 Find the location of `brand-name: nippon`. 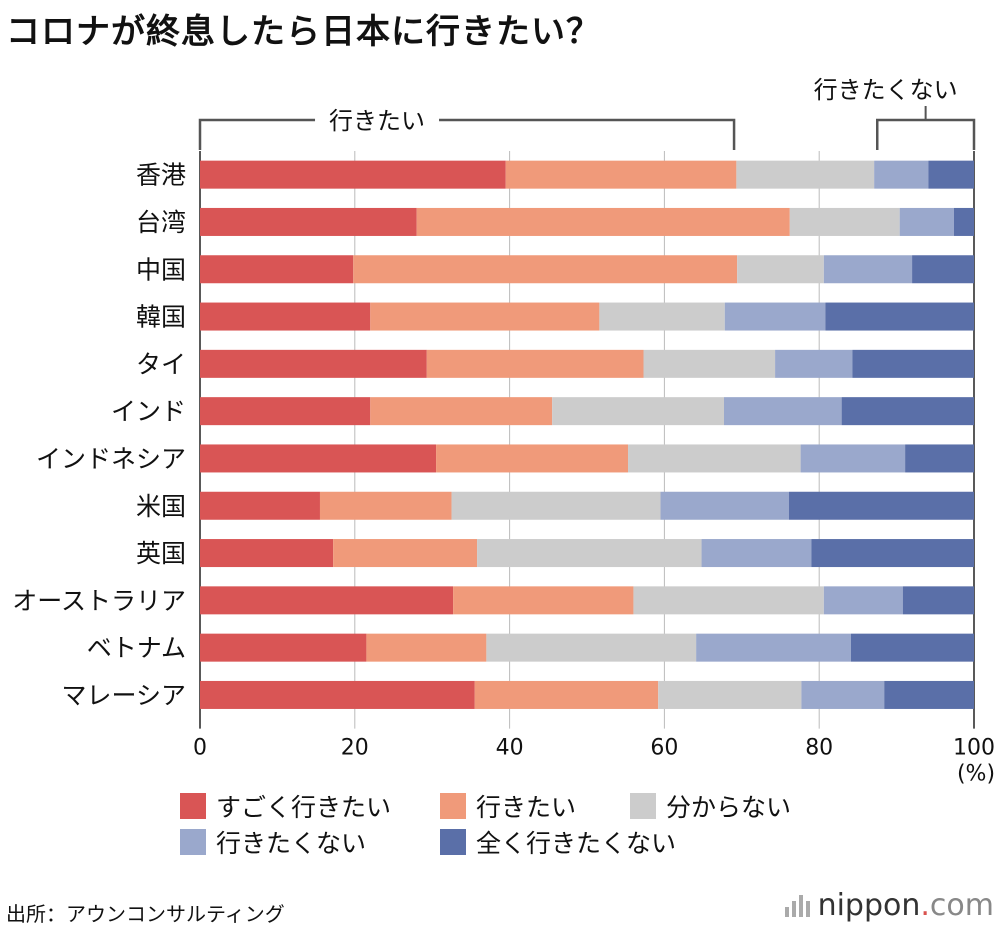

brand-name: nippon is located at coordinates (869, 905).